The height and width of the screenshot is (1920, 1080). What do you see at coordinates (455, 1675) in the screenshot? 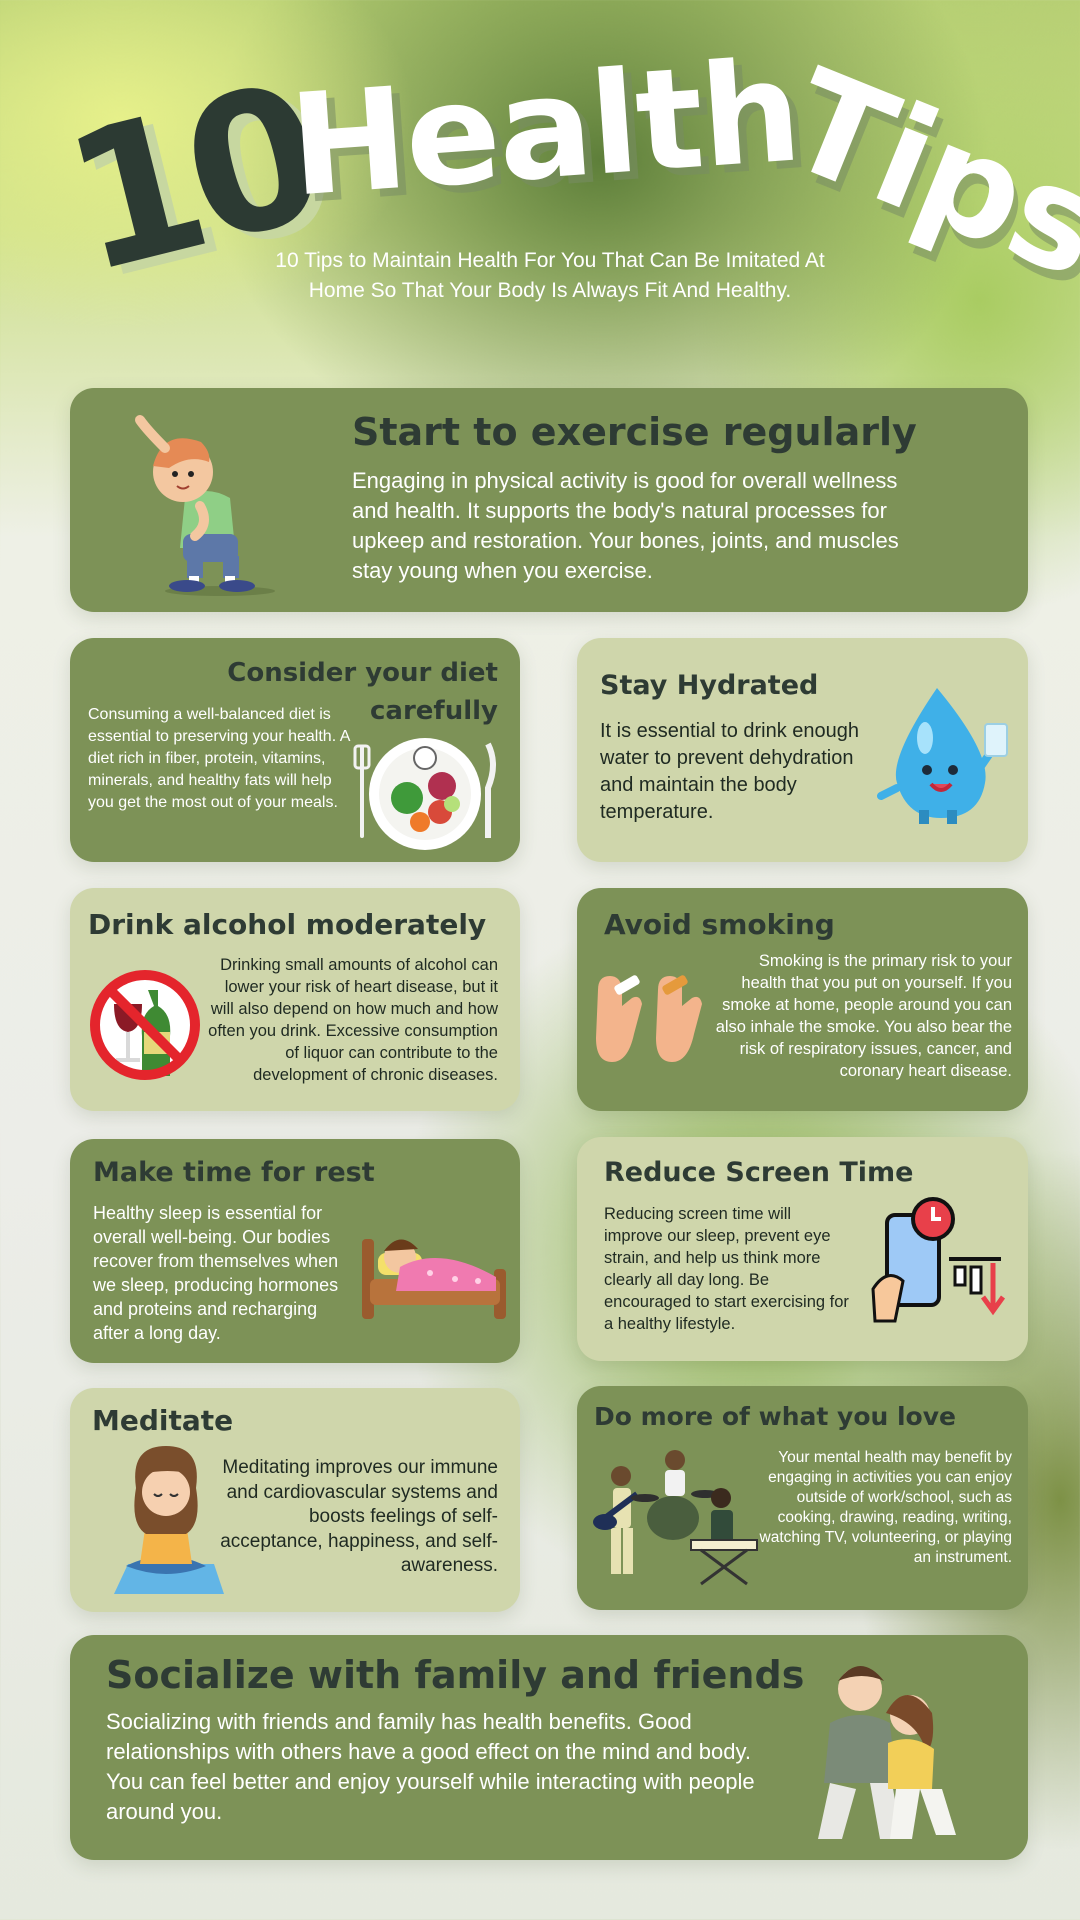
I see `tip-heading: Socialize with family and friends` at bounding box center [455, 1675].